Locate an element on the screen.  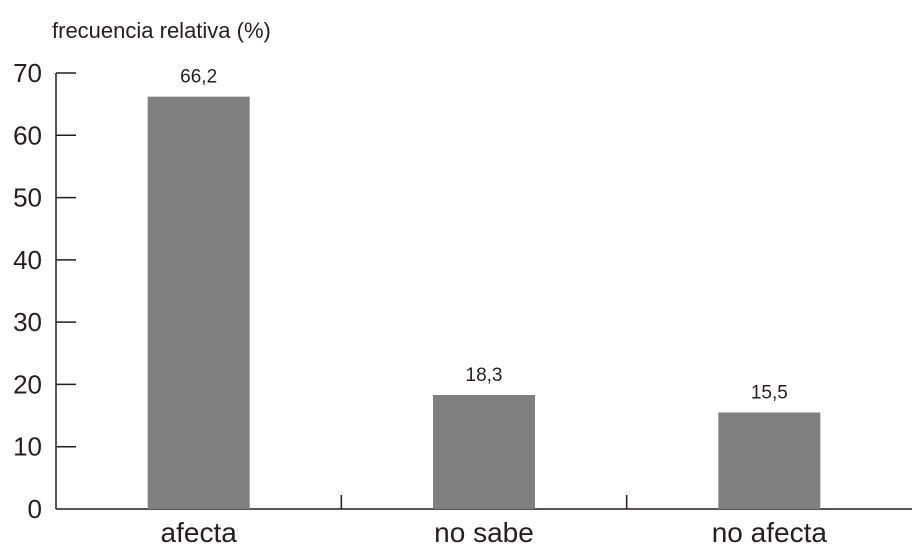
y-axis-title: frecuencia relativa (%) is located at coordinates (161, 30).